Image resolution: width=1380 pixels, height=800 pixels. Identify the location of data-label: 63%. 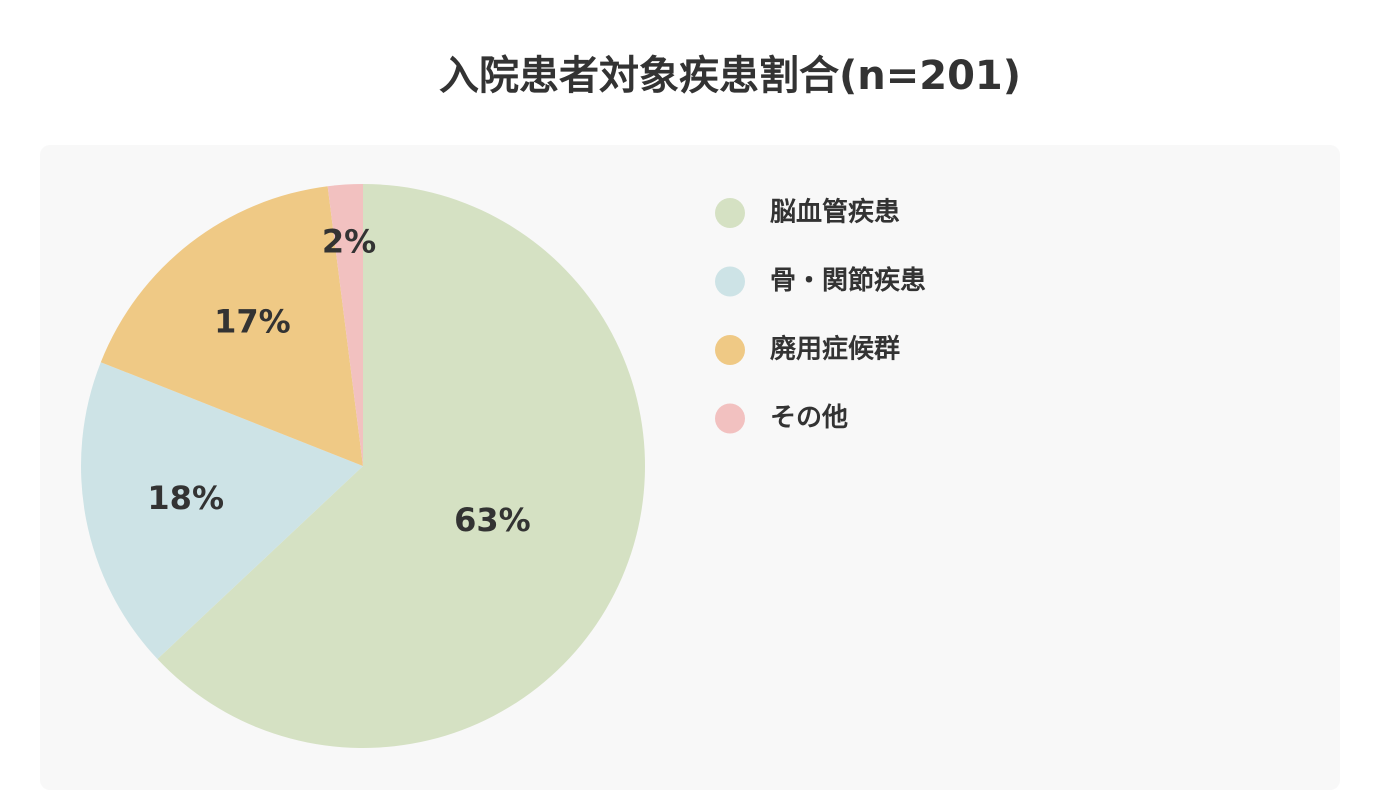
(492, 520).